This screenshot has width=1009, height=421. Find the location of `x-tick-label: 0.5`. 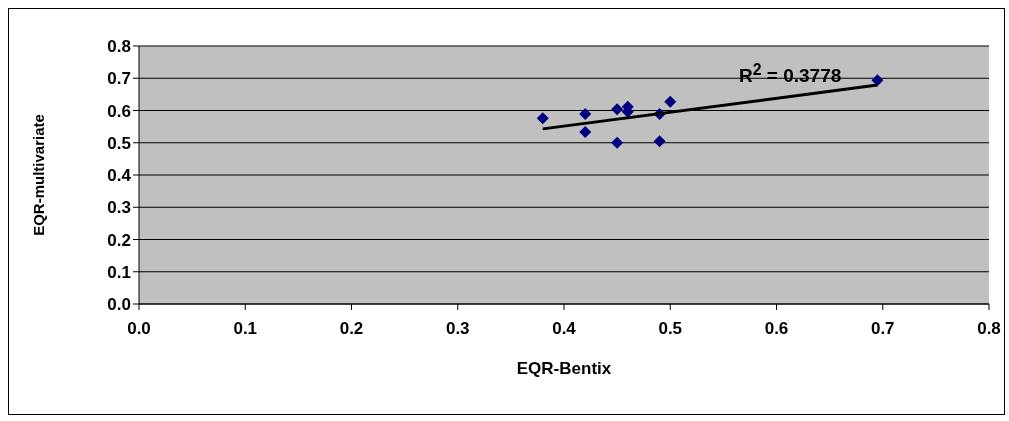

x-tick-label: 0.5 is located at coordinates (670, 329).